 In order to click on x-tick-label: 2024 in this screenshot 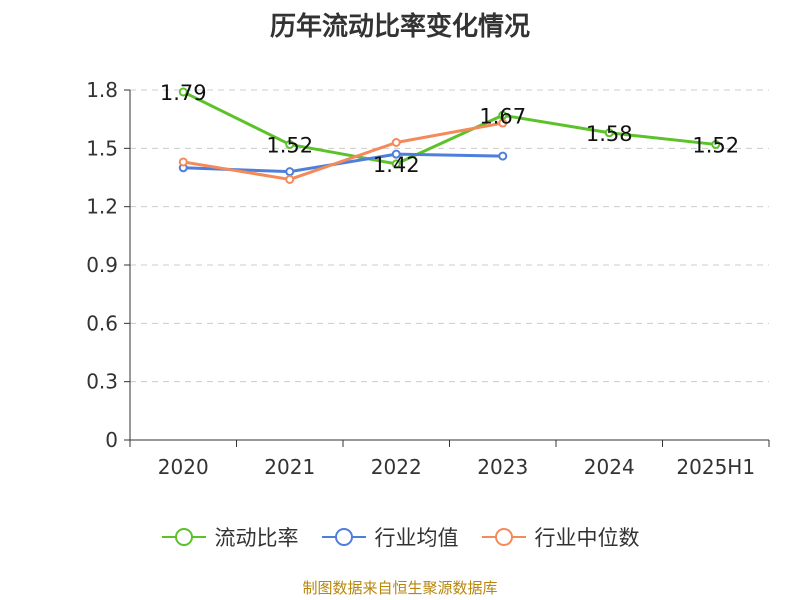, I will do `click(609, 467)`.